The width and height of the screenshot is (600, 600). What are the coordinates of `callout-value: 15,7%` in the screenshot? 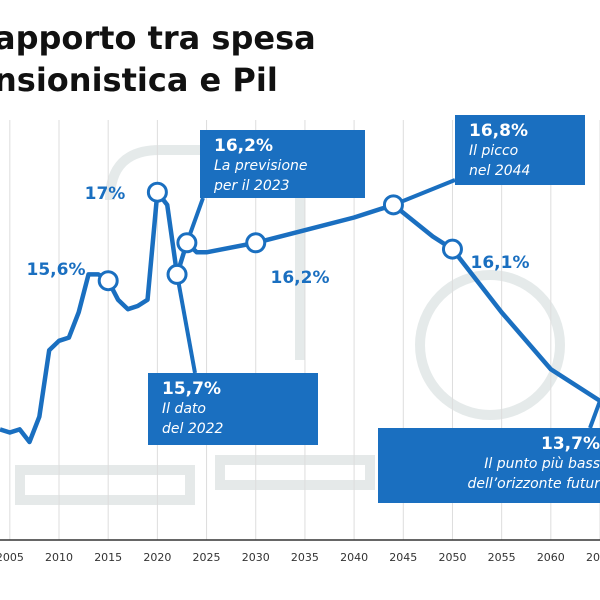 It's located at (191, 389).